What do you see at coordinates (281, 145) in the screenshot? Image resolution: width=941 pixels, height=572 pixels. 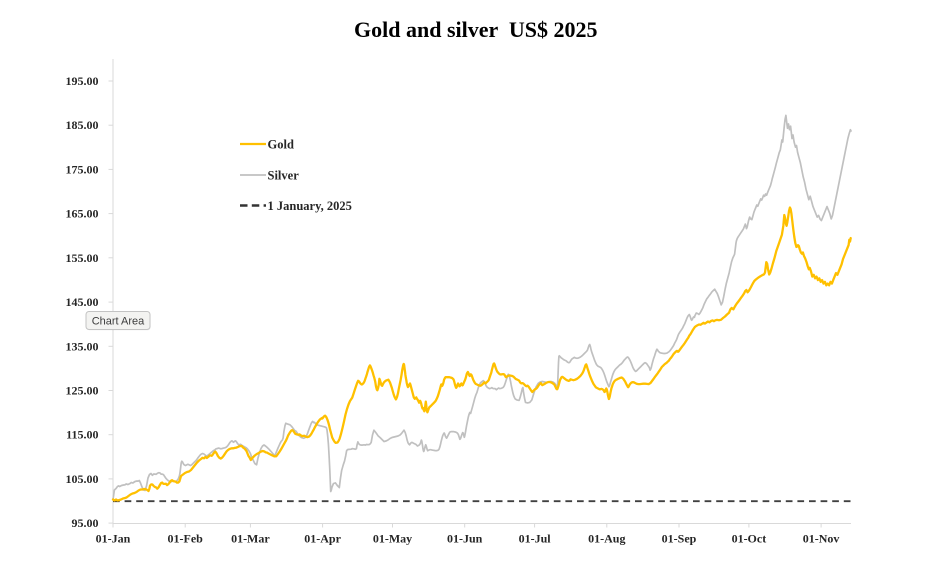 I see `svg-text: Gold` at bounding box center [281, 145].